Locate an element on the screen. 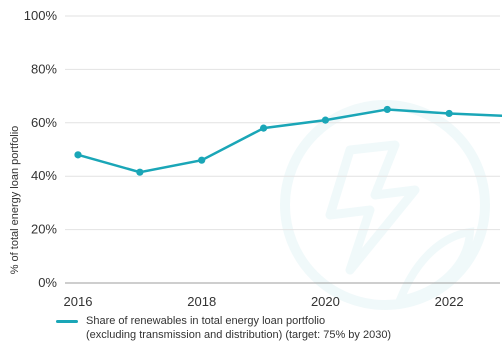  x-tick-label: 2016 is located at coordinates (78, 301).